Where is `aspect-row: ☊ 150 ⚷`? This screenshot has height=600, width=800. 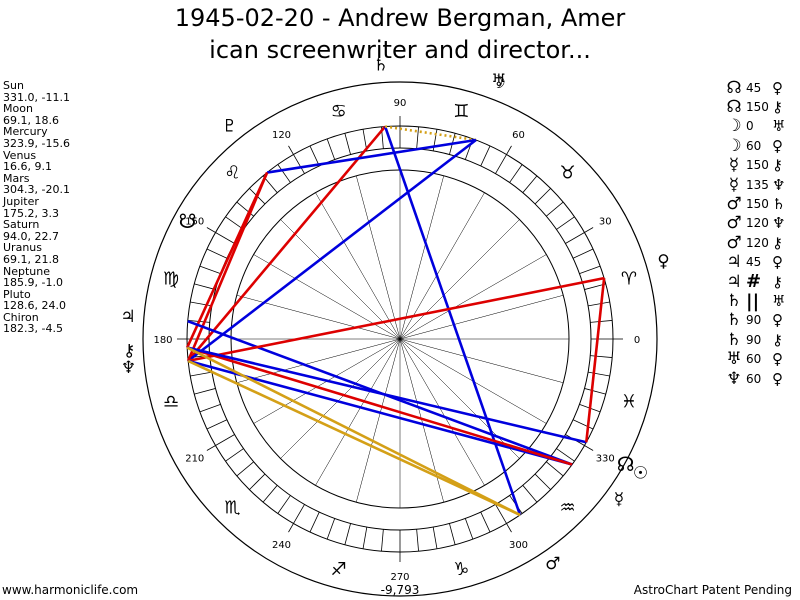 aspect-row: ☊ 150 ⚷ is located at coordinates (758, 107).